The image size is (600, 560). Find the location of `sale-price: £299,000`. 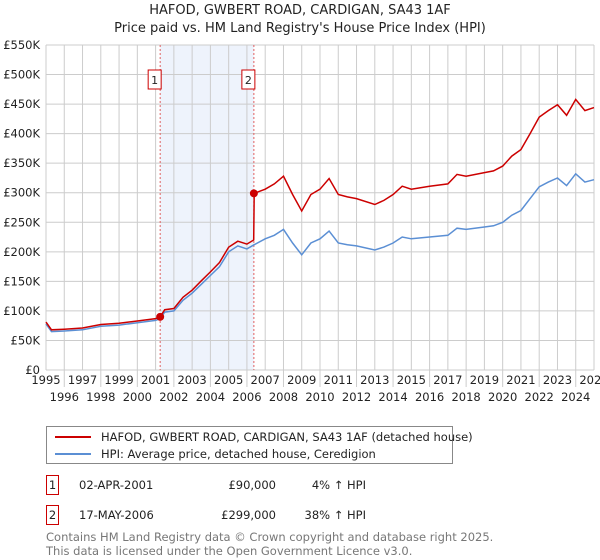

sale-price: £299,000 is located at coordinates (248, 515).